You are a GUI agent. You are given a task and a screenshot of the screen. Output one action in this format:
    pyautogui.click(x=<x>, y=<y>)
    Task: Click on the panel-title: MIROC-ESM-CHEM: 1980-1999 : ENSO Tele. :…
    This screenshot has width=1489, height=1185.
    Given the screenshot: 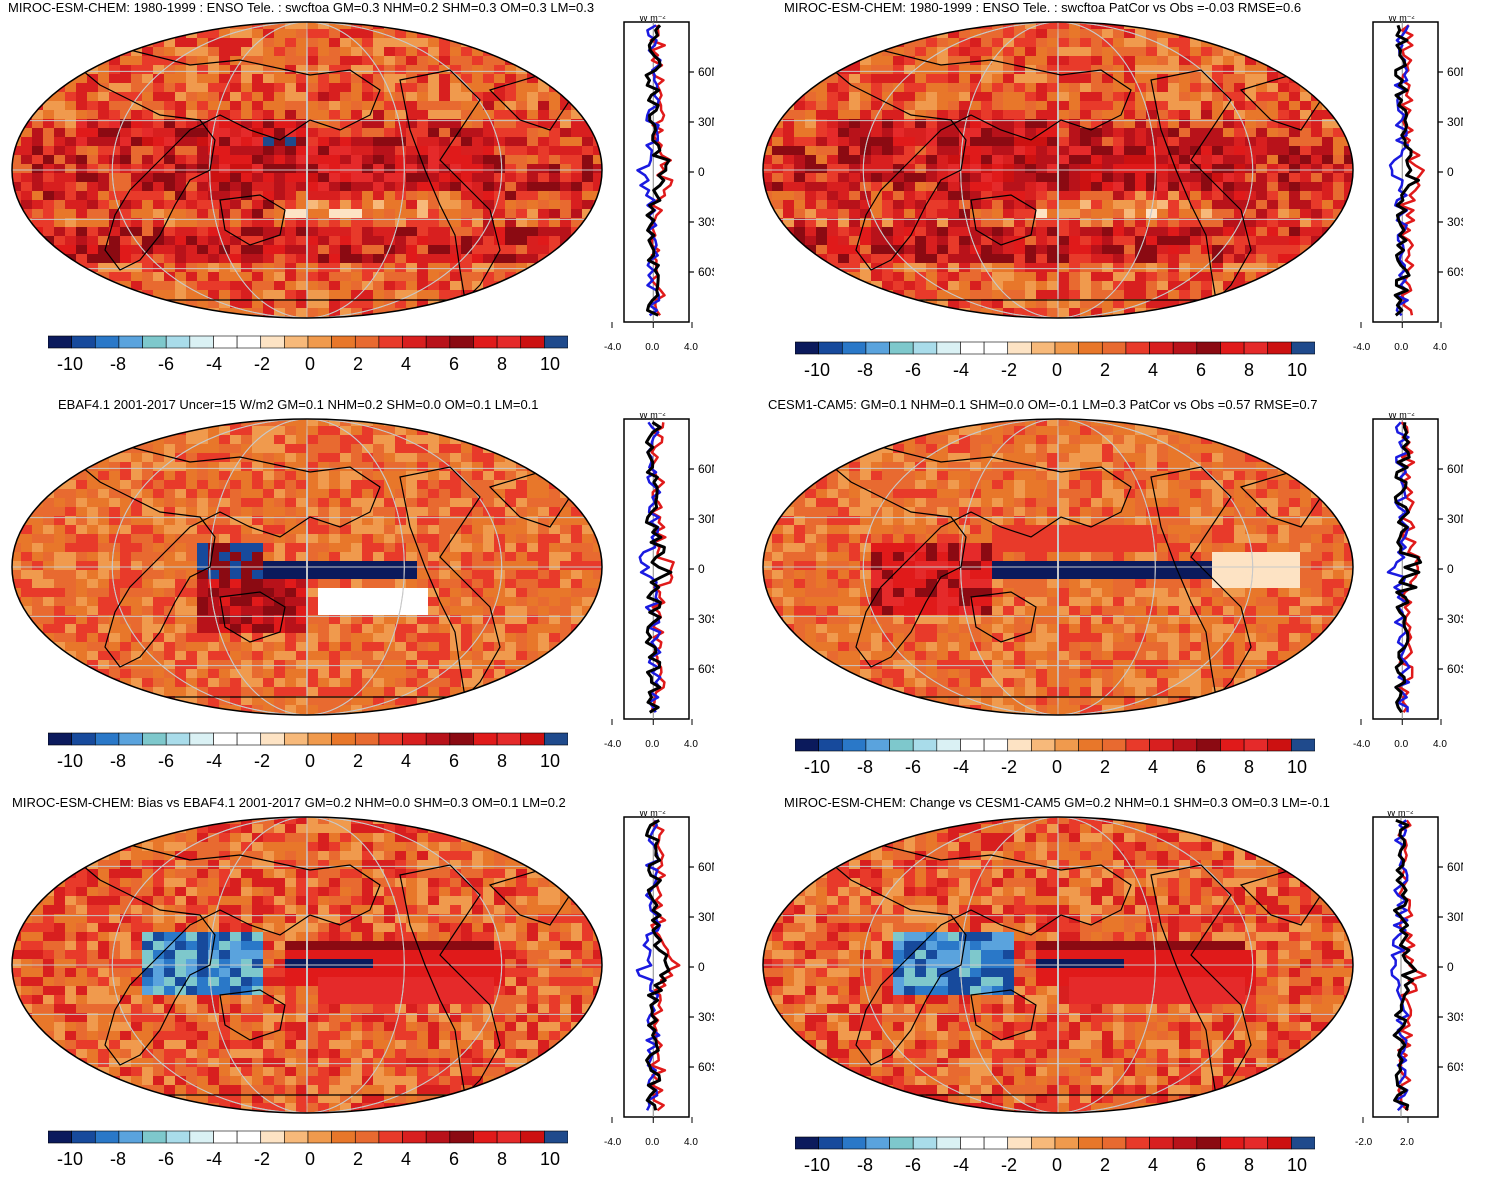 What is the action you would take?
    pyautogui.click(x=301, y=7)
    